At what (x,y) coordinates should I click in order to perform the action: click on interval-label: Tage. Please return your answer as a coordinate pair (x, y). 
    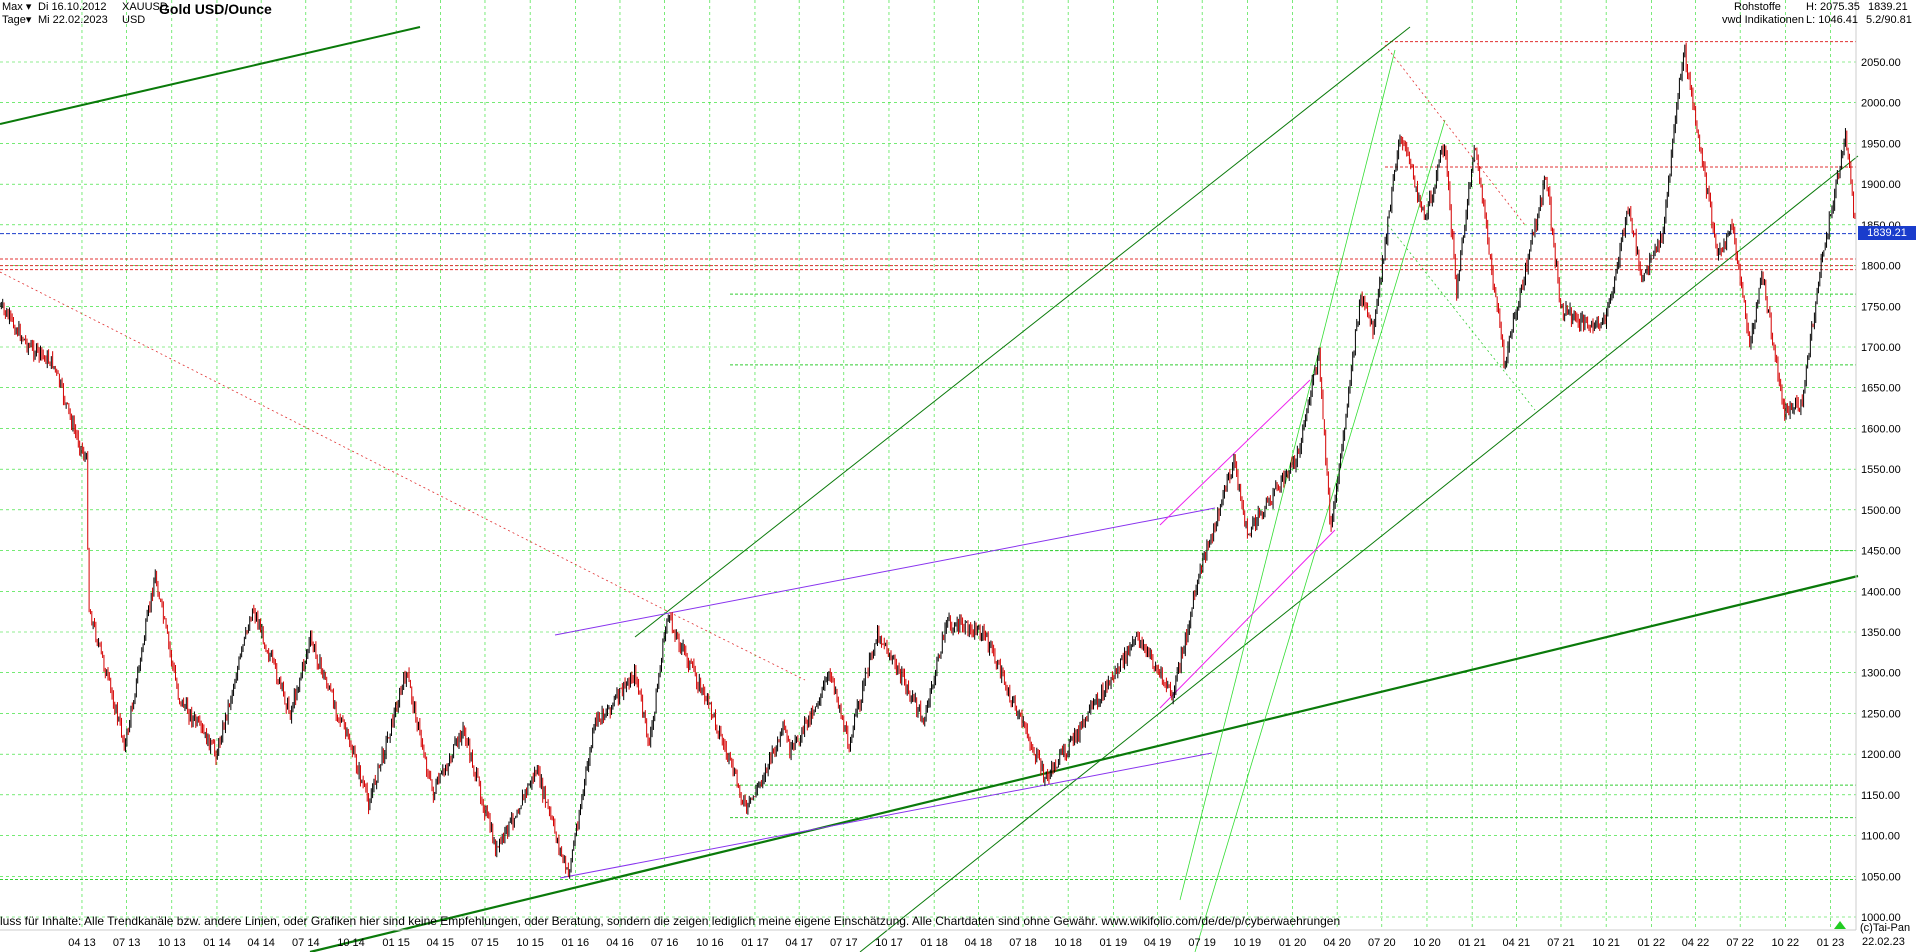
    Looking at the image, I should click on (14, 20).